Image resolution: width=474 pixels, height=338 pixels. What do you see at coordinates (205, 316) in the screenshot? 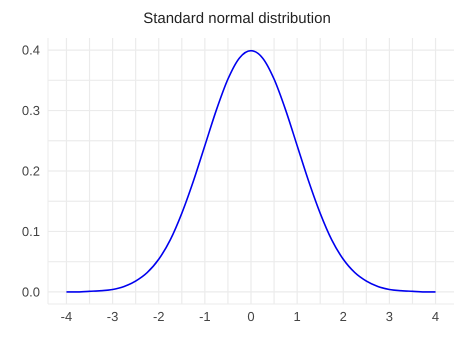
I see `x-tick-label: -1` at bounding box center [205, 316].